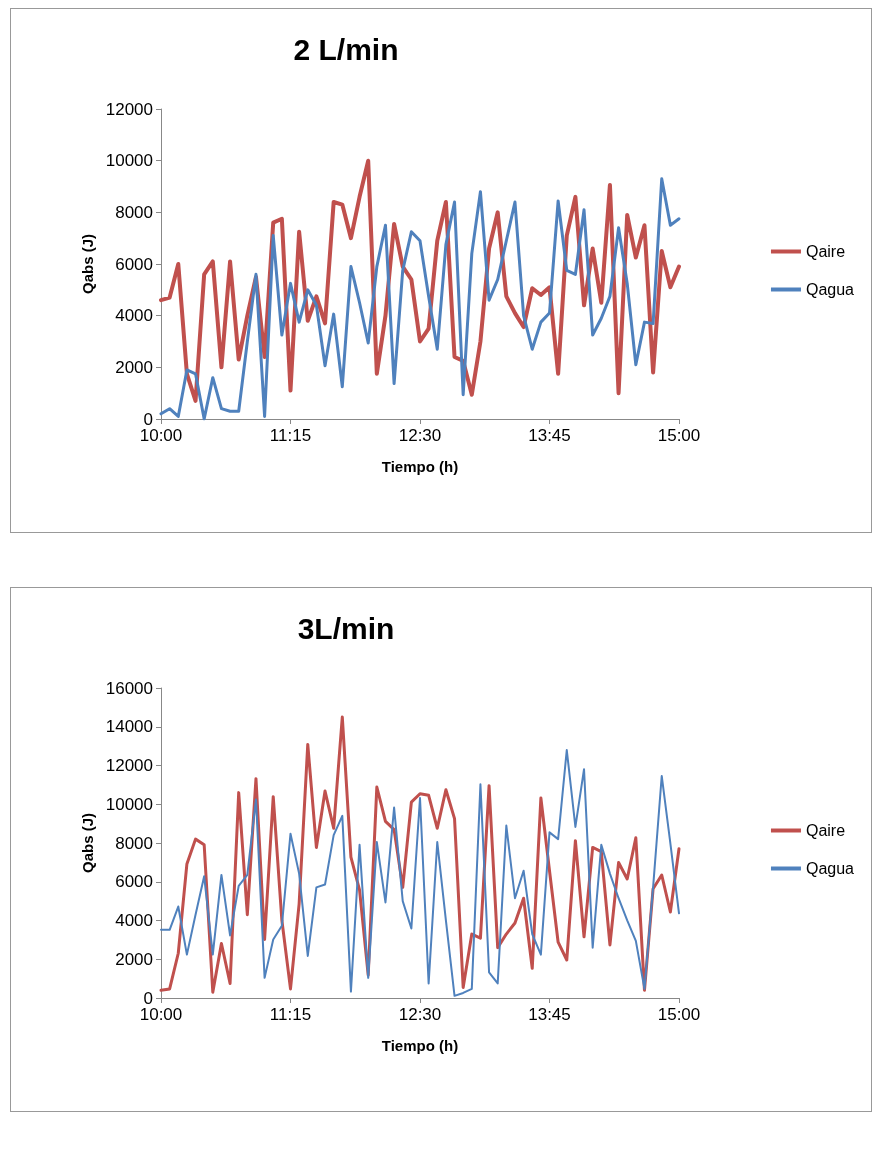  What do you see at coordinates (129, 688) in the screenshot?
I see `y-tick-label: 16000` at bounding box center [129, 688].